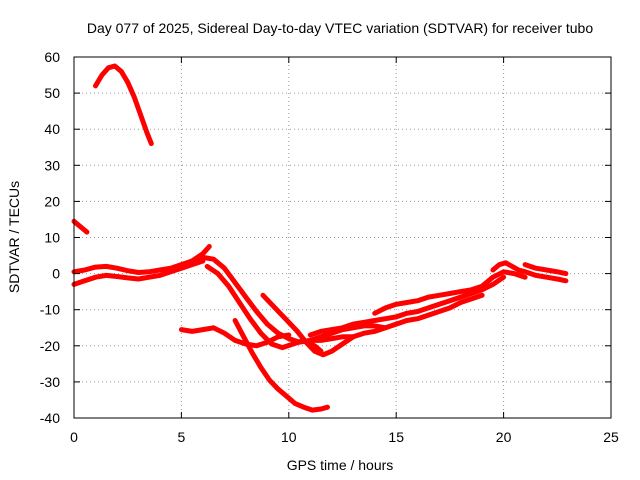 This screenshot has width=640, height=480. What do you see at coordinates (123, 105) in the screenshot?
I see `series-line-arc-a` at bounding box center [123, 105].